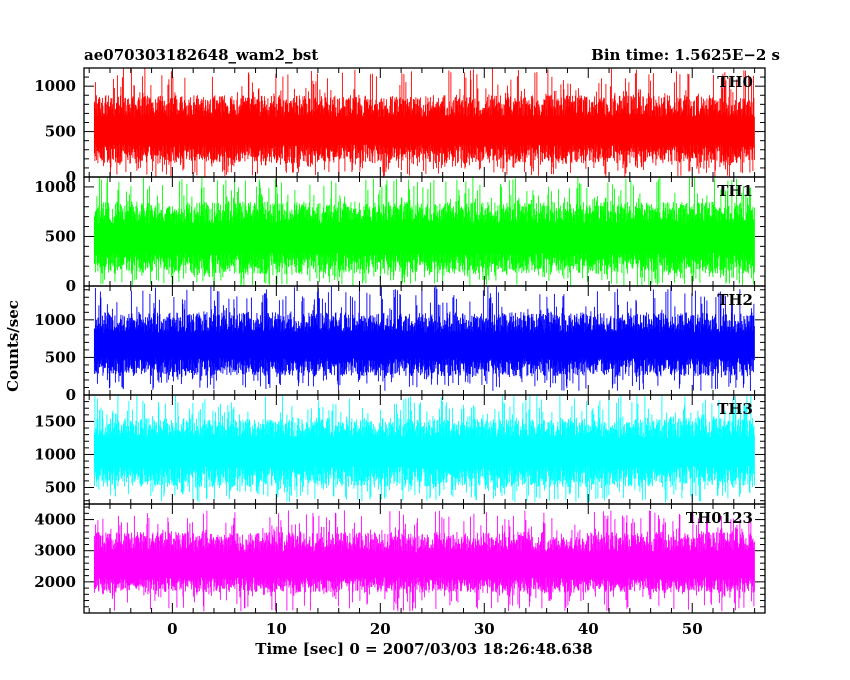 This screenshot has width=850, height=680. I want to click on y-tick-label: 2000, so click(55, 582).